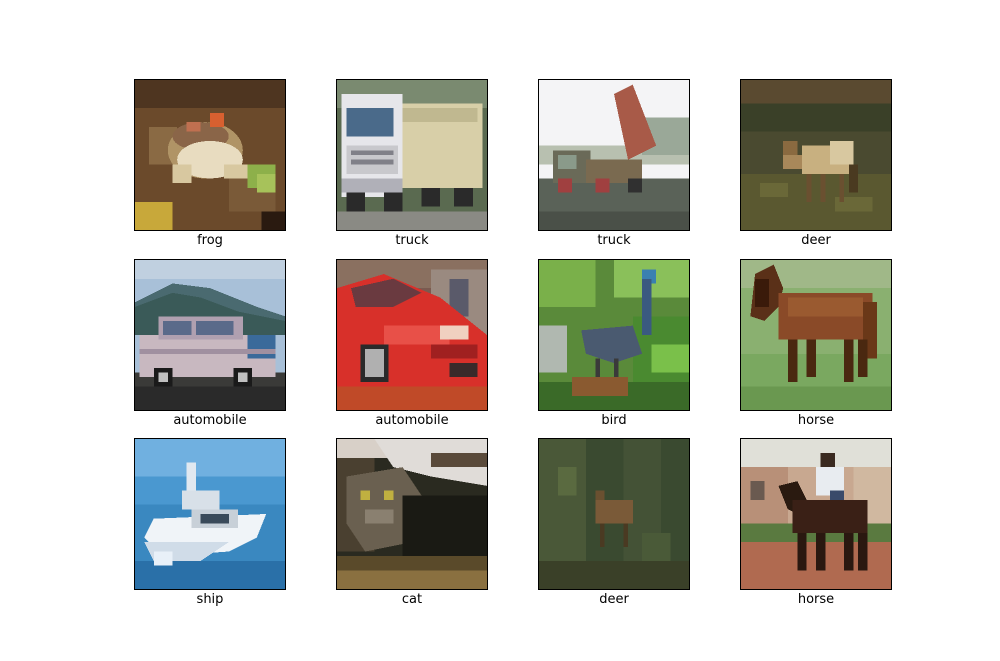 The width and height of the screenshot is (1000, 661). Describe the element at coordinates (412, 155) in the screenshot. I see `truck-image` at that location.